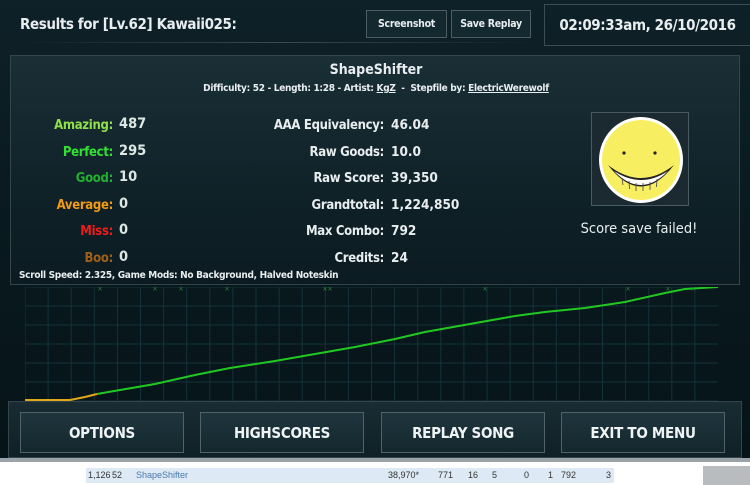 The height and width of the screenshot is (485, 750). Describe the element at coordinates (643, 432) in the screenshot. I see `exit-to-menu-button: EXIT TO MENU` at that location.